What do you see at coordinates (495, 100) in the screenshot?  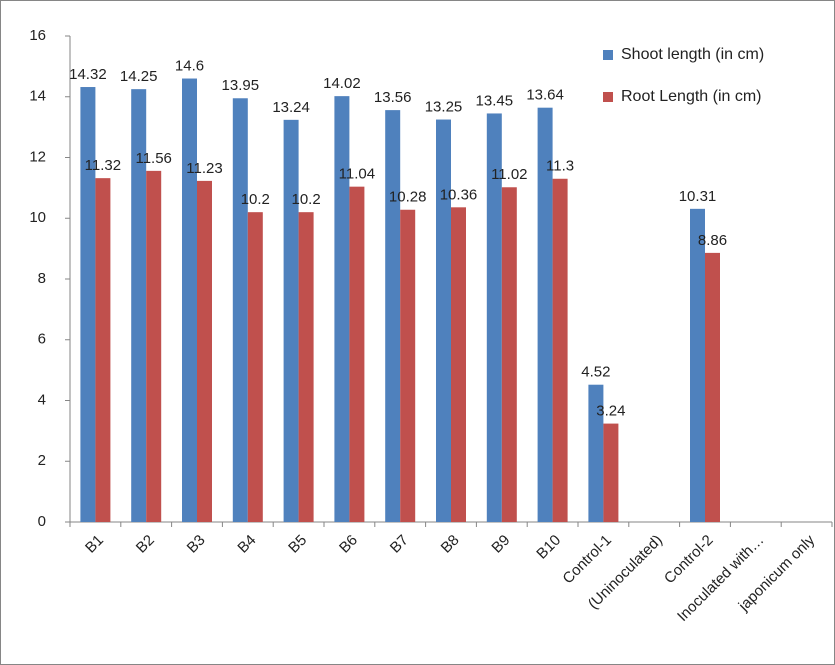 I see `data-label: 13.45` at bounding box center [495, 100].